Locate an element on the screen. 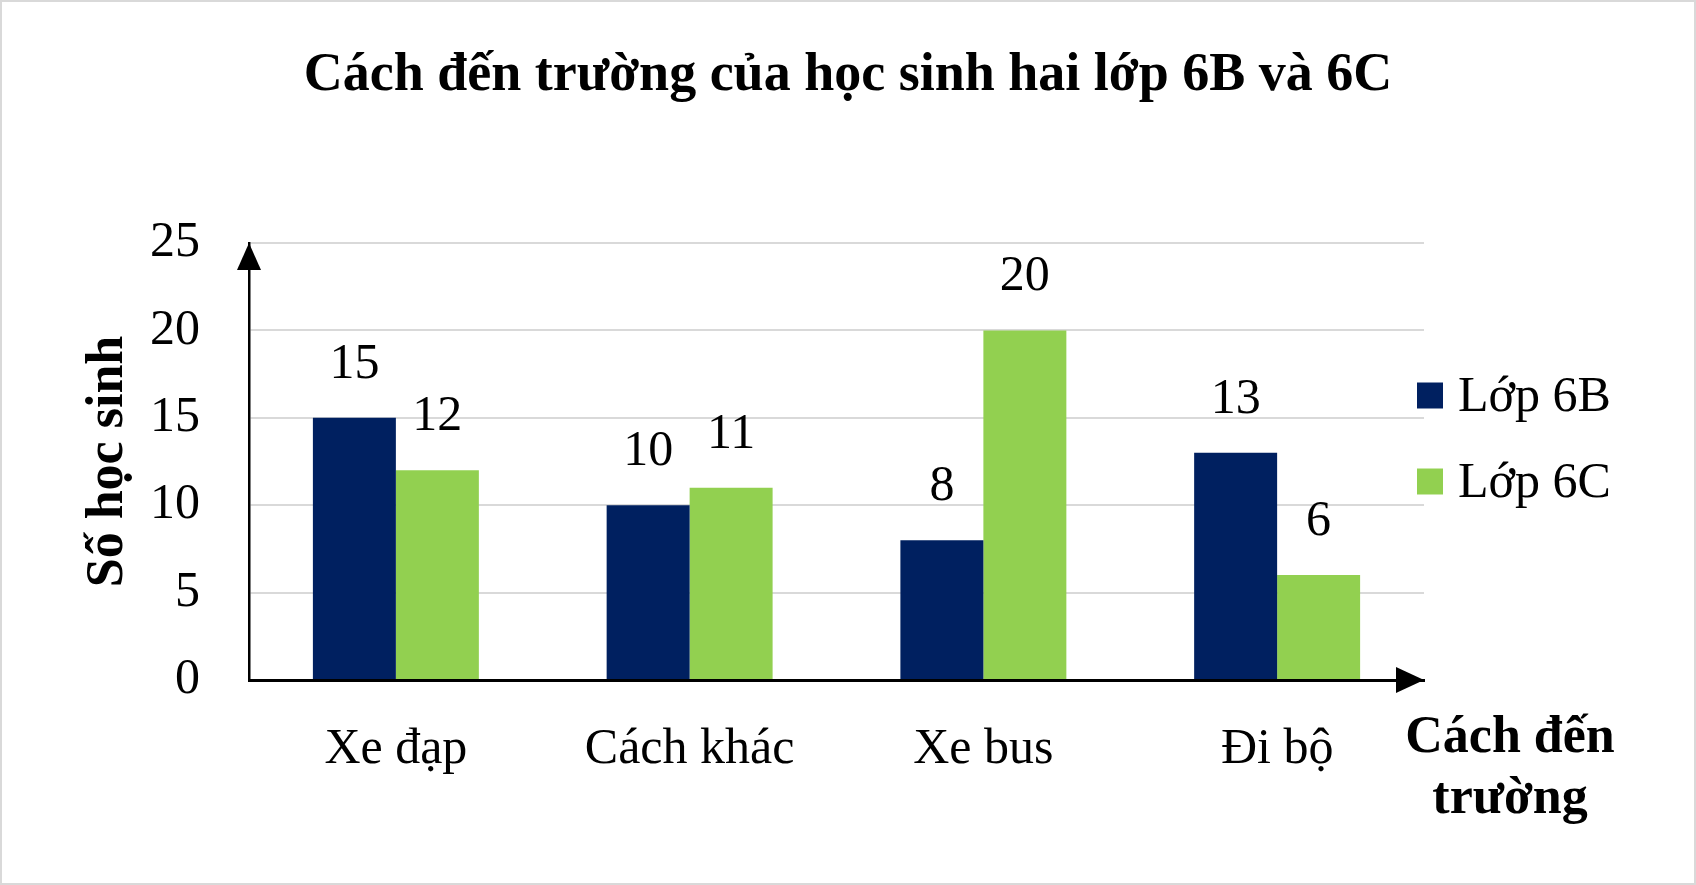  data-label: 15 is located at coordinates (354, 360).